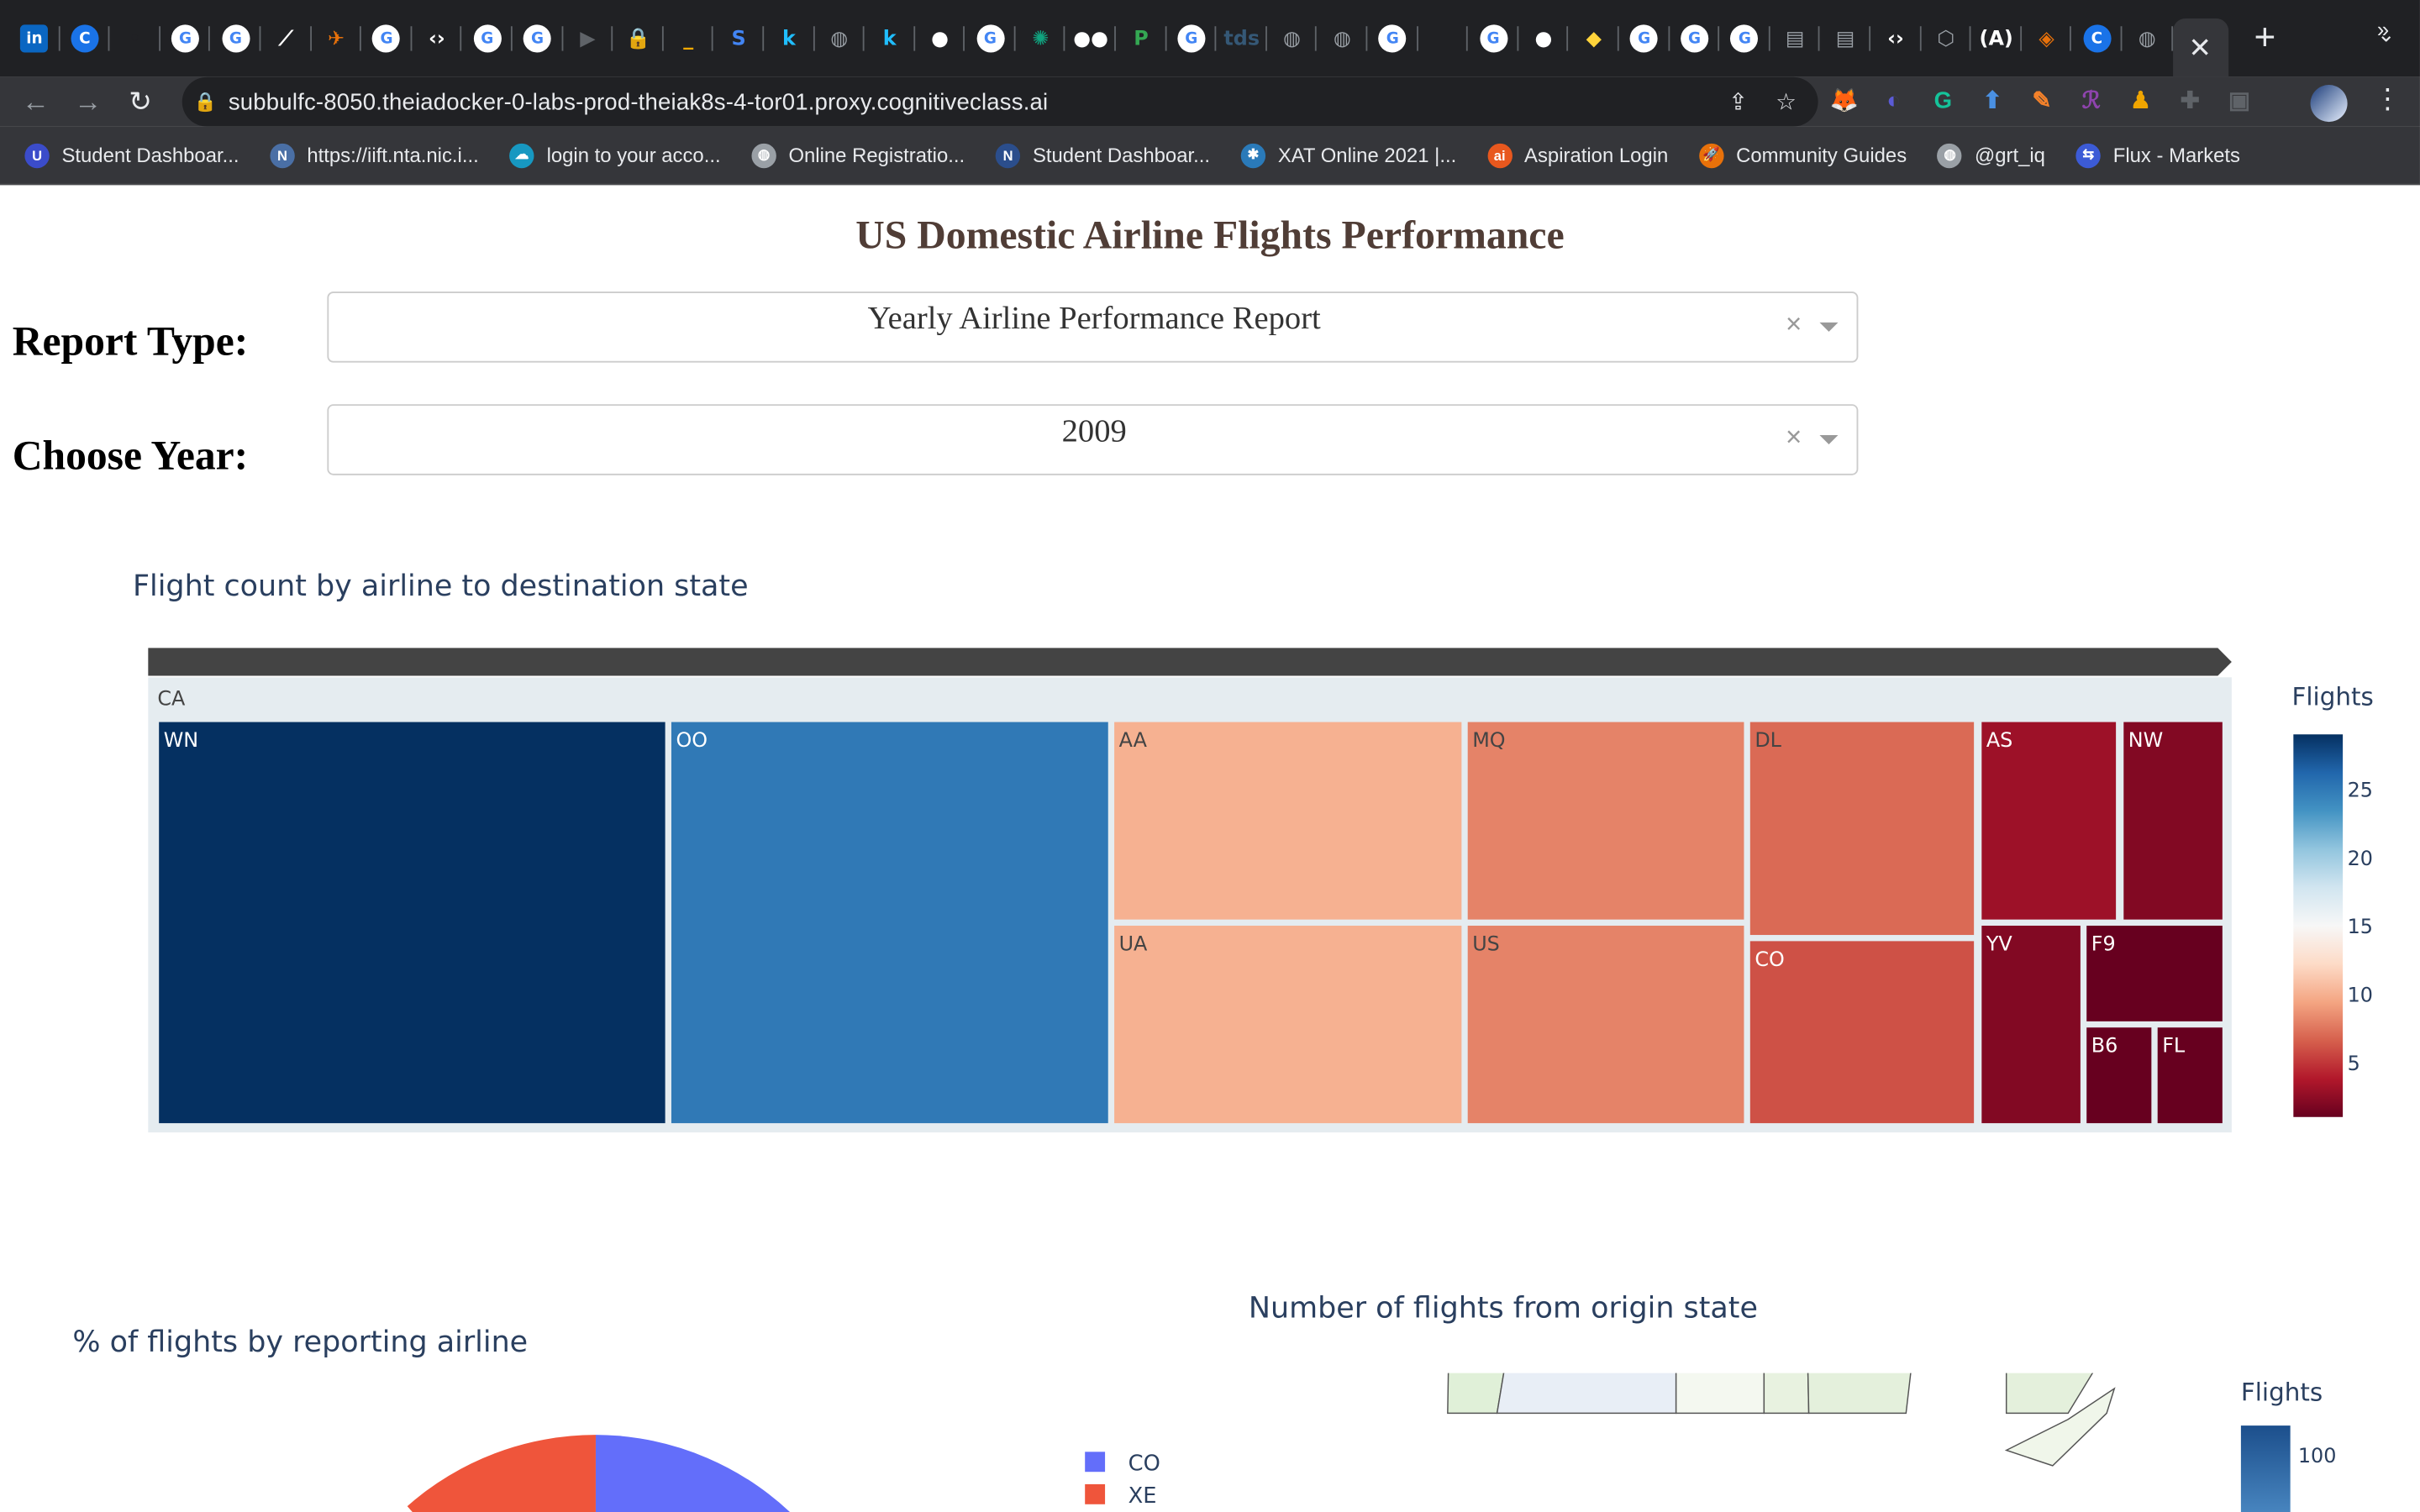 The height and width of the screenshot is (1512, 2420). What do you see at coordinates (1605, 821) in the screenshot?
I see `treemap-tile-mq` at bounding box center [1605, 821].